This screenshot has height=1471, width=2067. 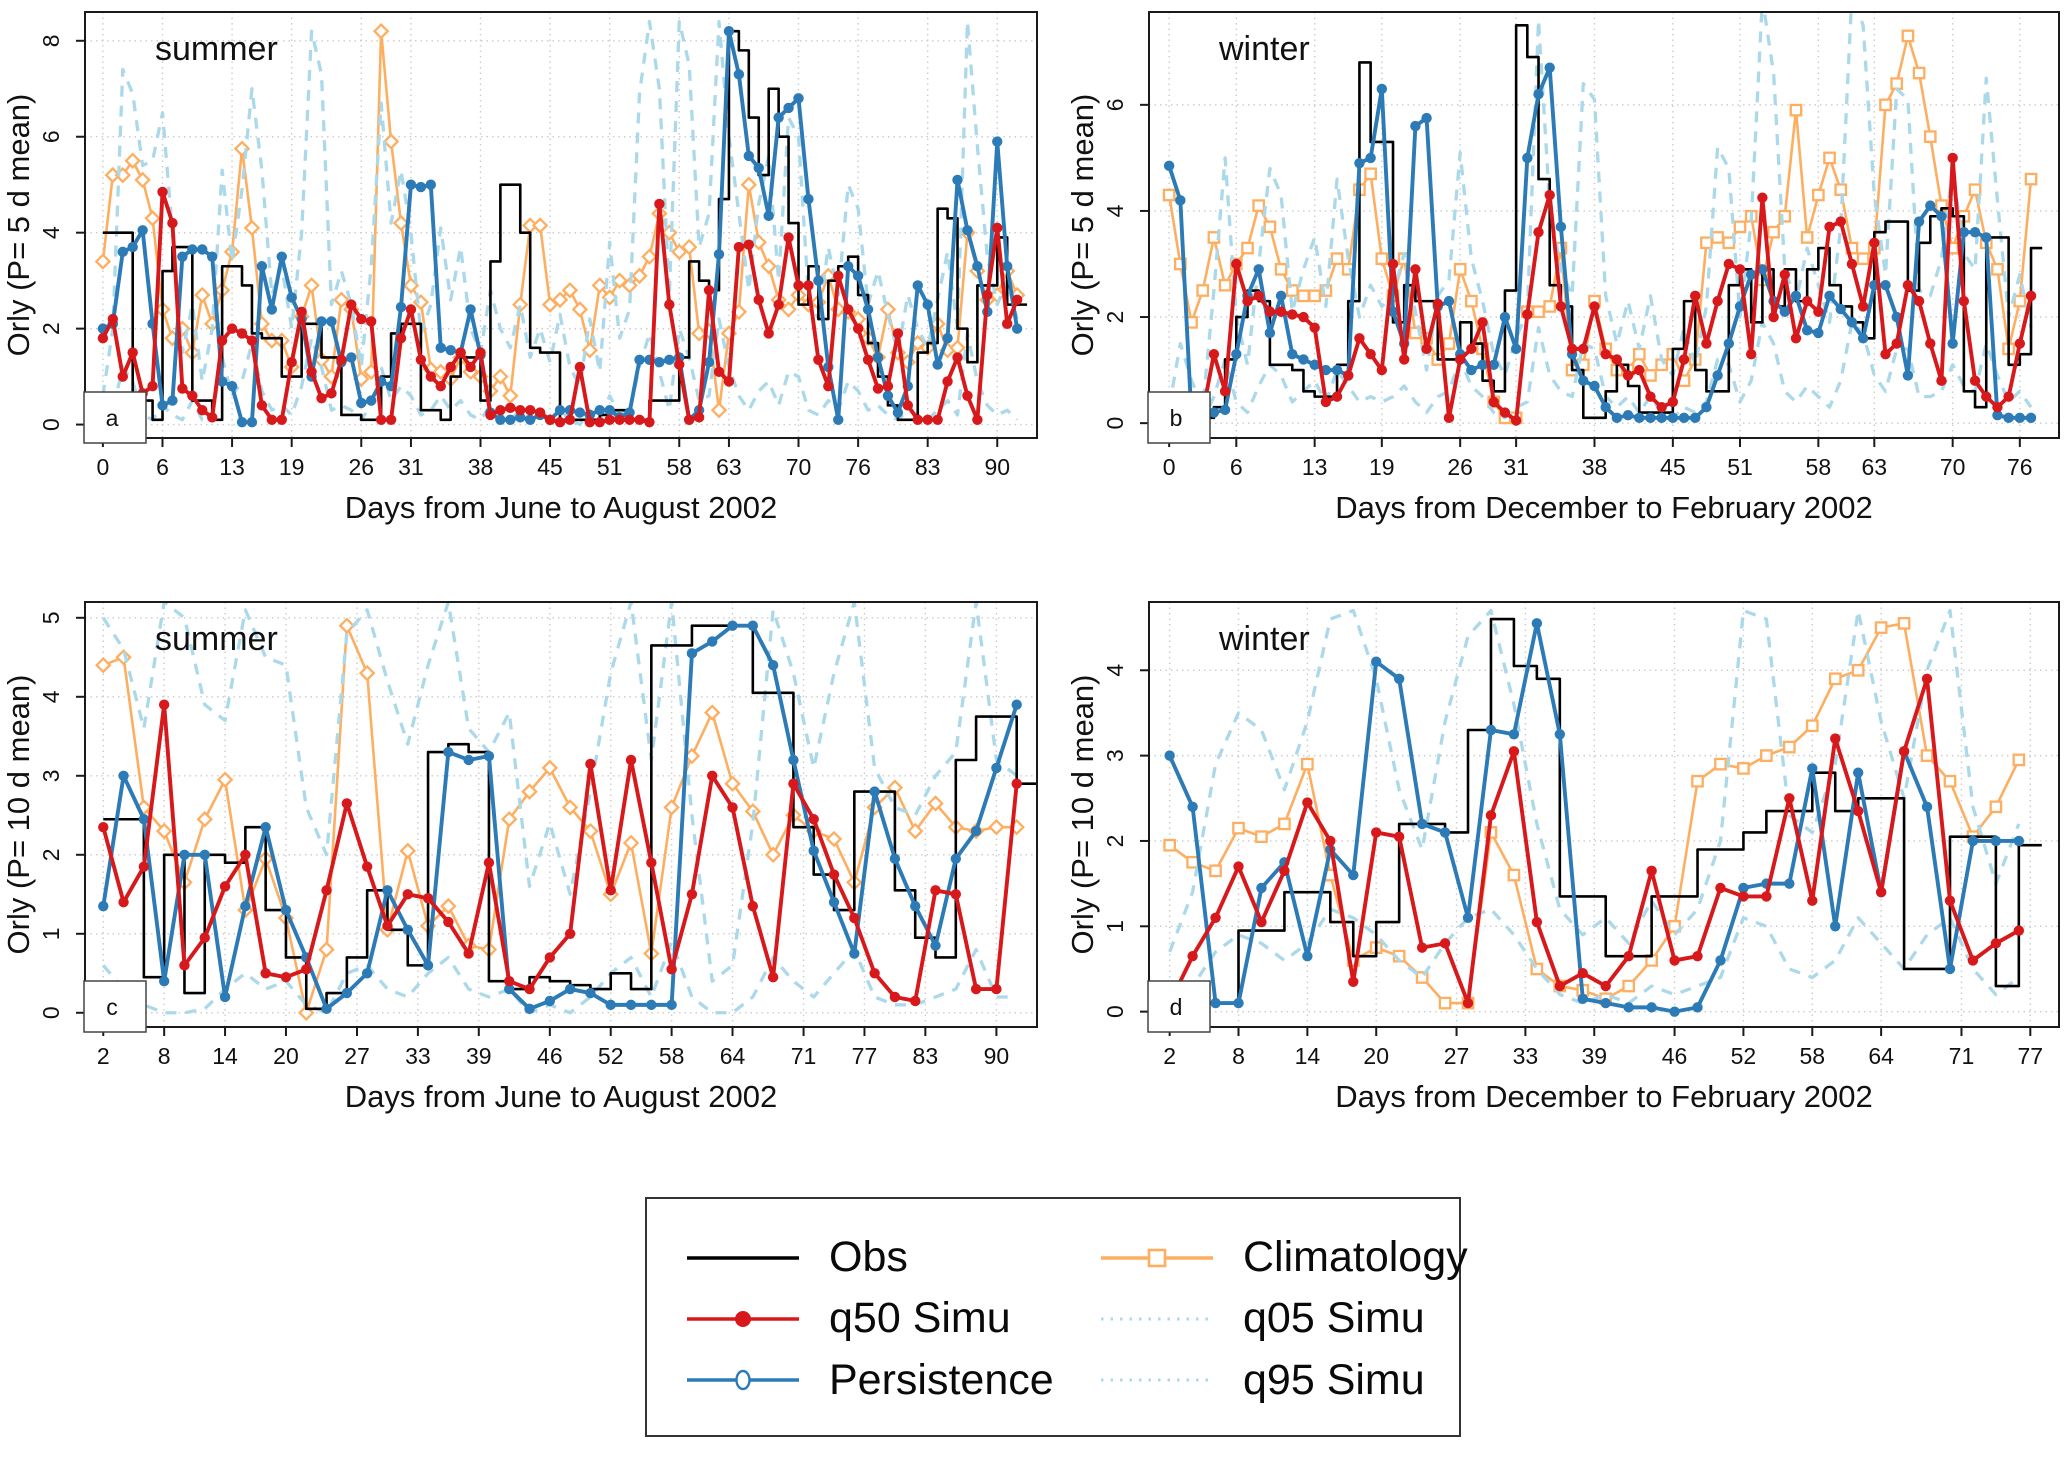 I want to click on x-tick-label: 27, so click(x=1457, y=1056).